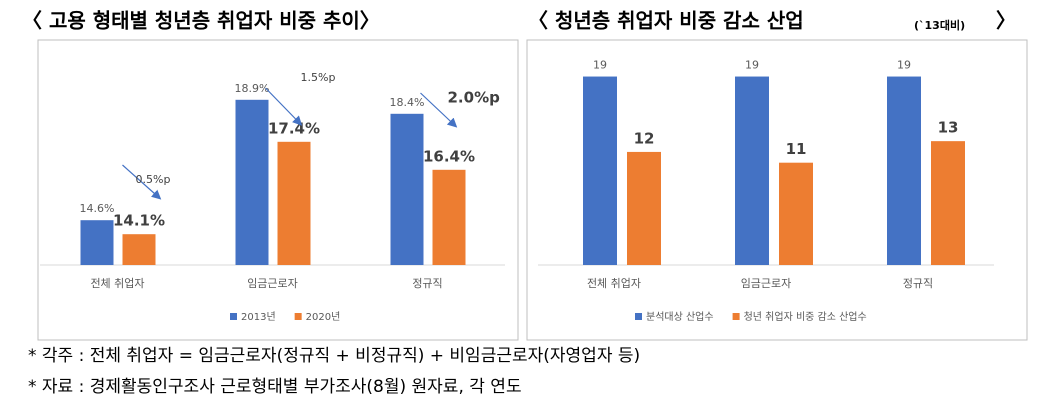 This screenshot has height=405, width=1043. Describe the element at coordinates (644, 138) in the screenshot. I see `value-label: 12` at that location.